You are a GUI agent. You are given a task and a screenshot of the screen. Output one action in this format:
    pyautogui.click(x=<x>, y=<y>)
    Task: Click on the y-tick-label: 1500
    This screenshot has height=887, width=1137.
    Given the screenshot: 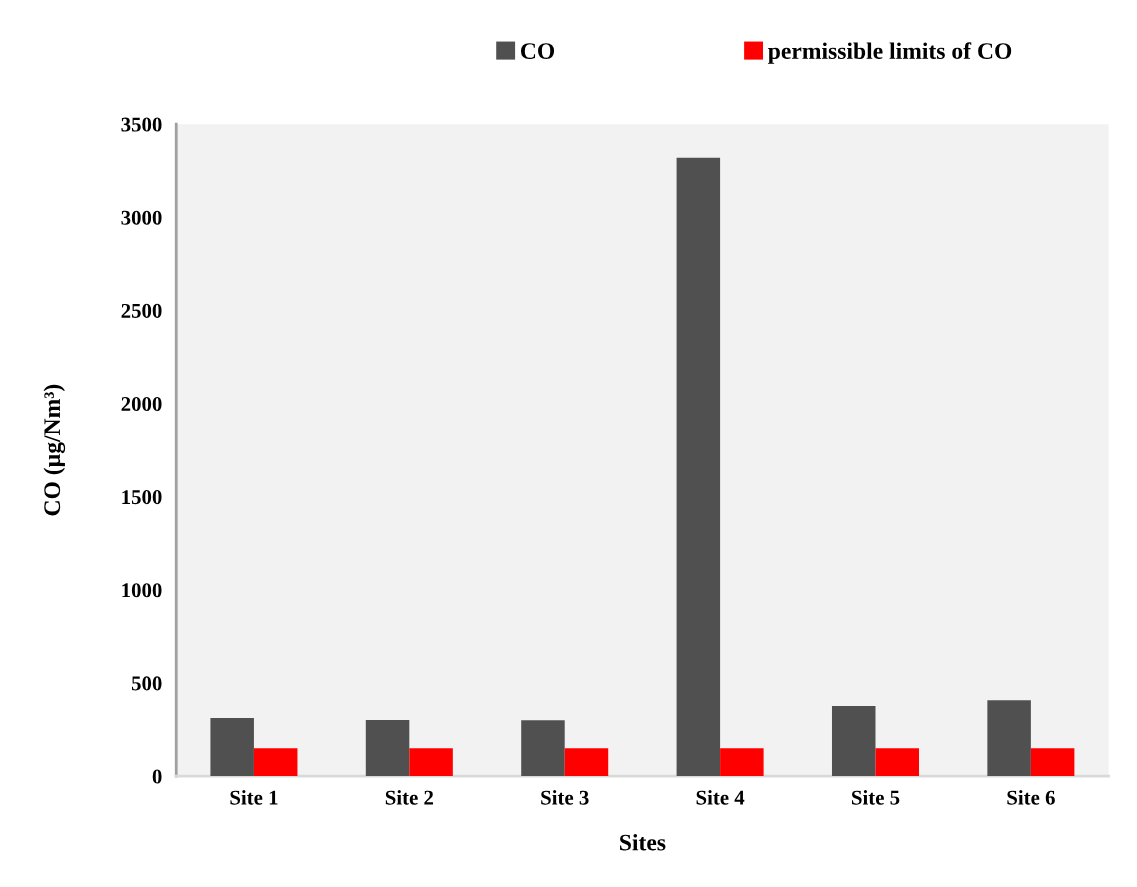 What is the action you would take?
    pyautogui.click(x=142, y=497)
    